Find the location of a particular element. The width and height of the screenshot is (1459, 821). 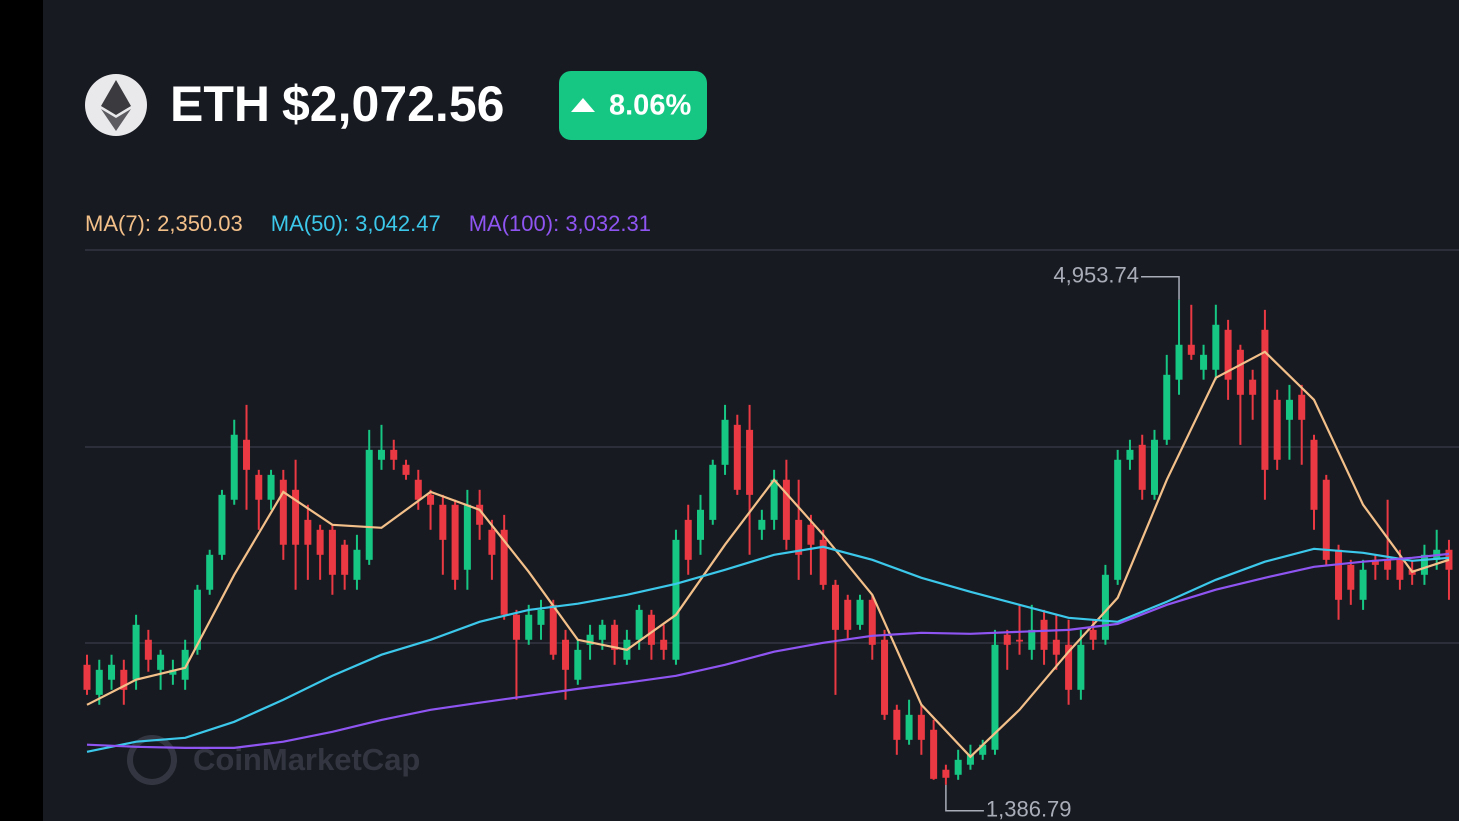

header: ETH $2,072.56 8.06% is located at coordinates (396, 105).